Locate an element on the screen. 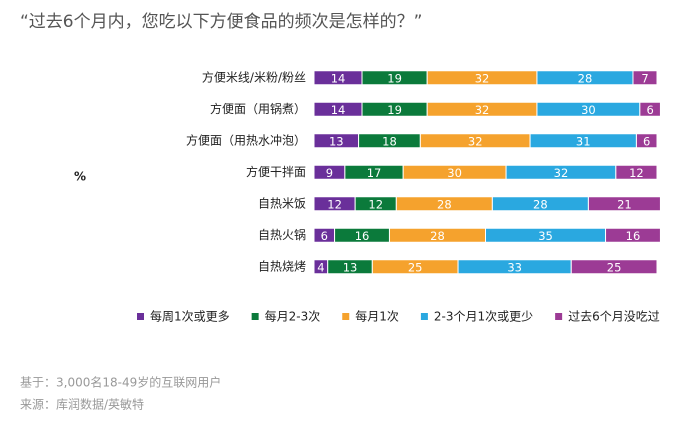 The width and height of the screenshot is (687, 425). category-label: 方便米线/米粉/粉丝 is located at coordinates (254, 76).